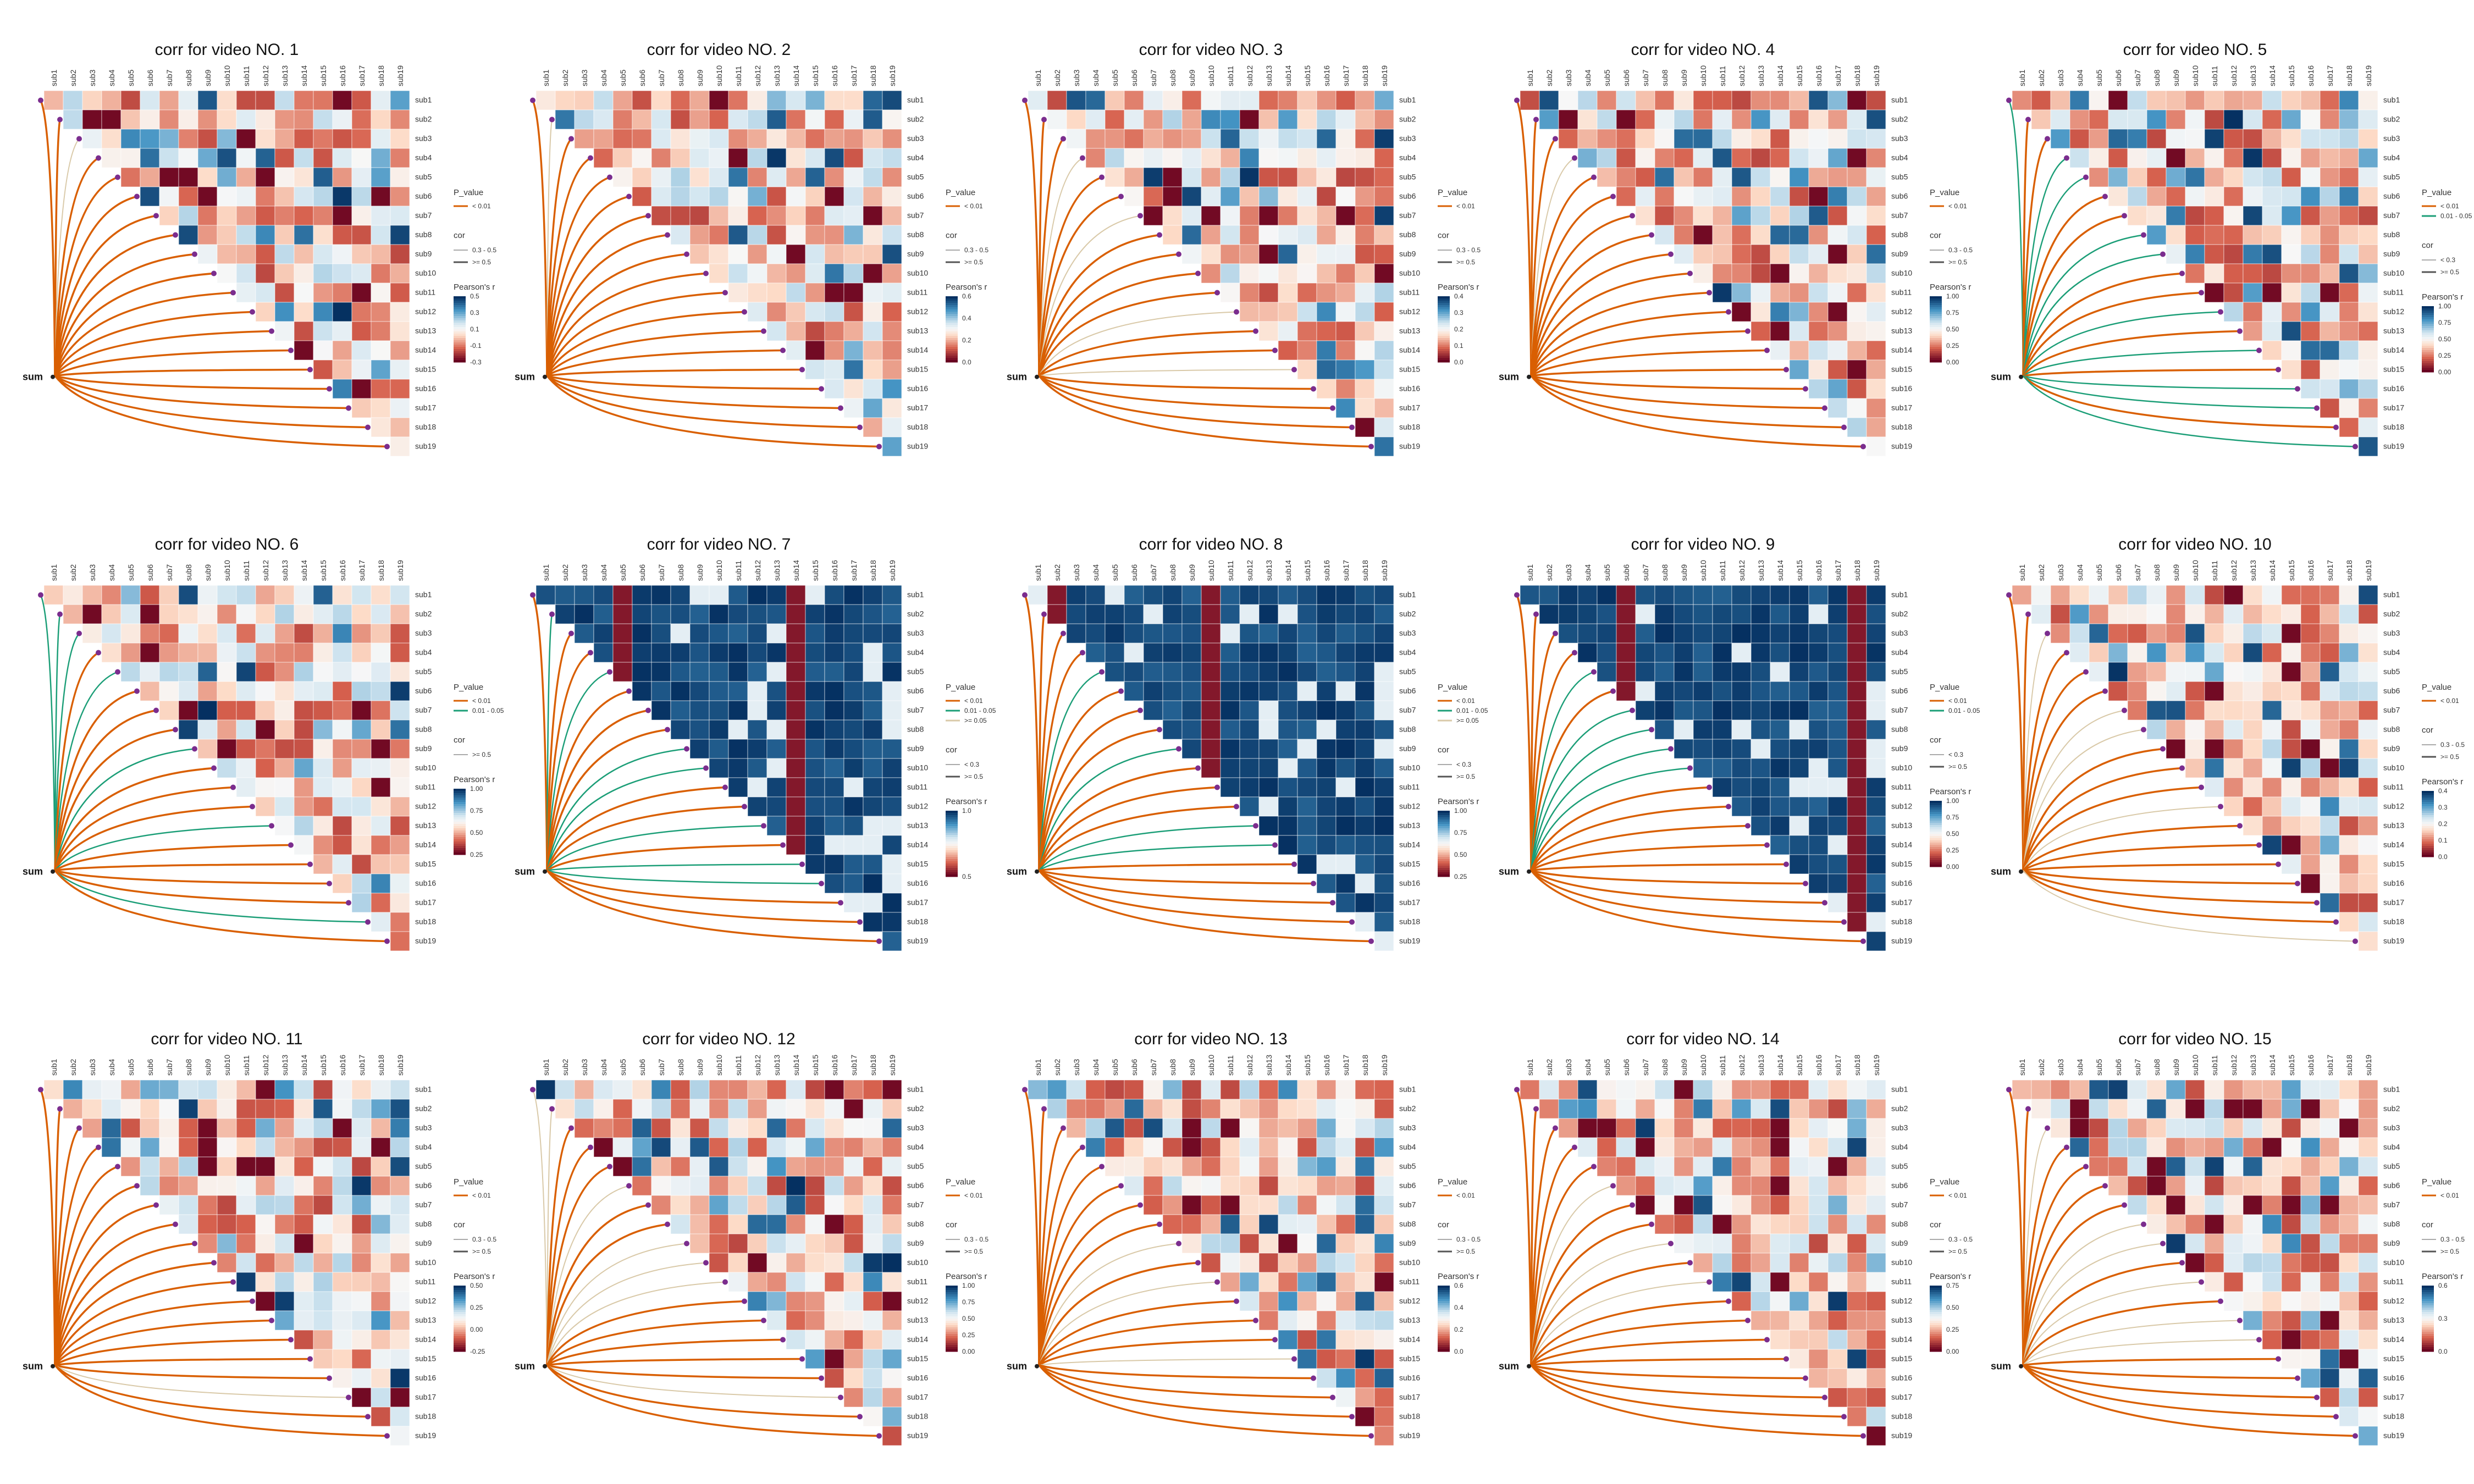 This screenshot has width=2474, height=1484. I want to click on row-label: sub11, so click(425, 787).